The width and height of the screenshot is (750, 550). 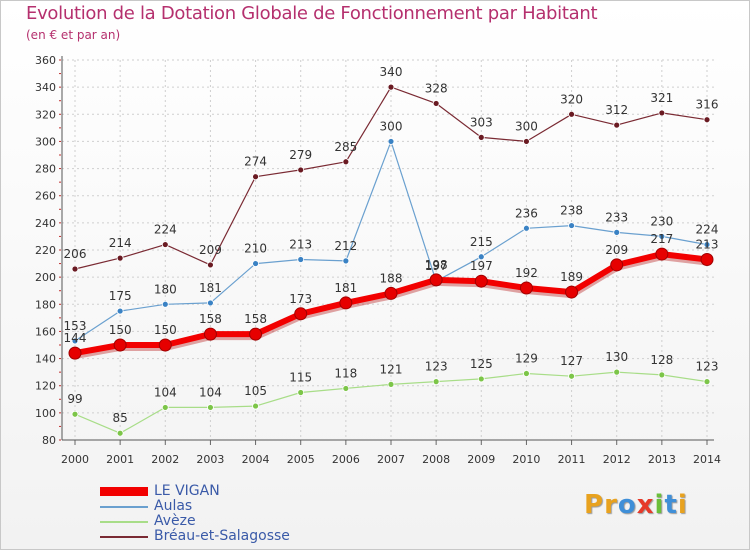 I want to click on y-tick-label: 260, so click(x=45, y=196).